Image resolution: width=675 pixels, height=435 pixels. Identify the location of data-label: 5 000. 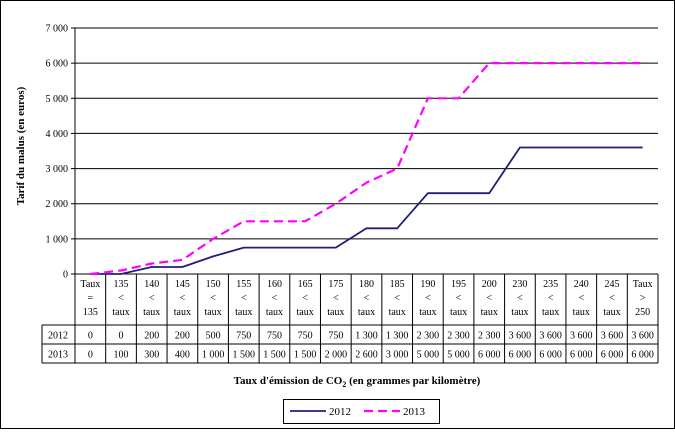
(428, 355).